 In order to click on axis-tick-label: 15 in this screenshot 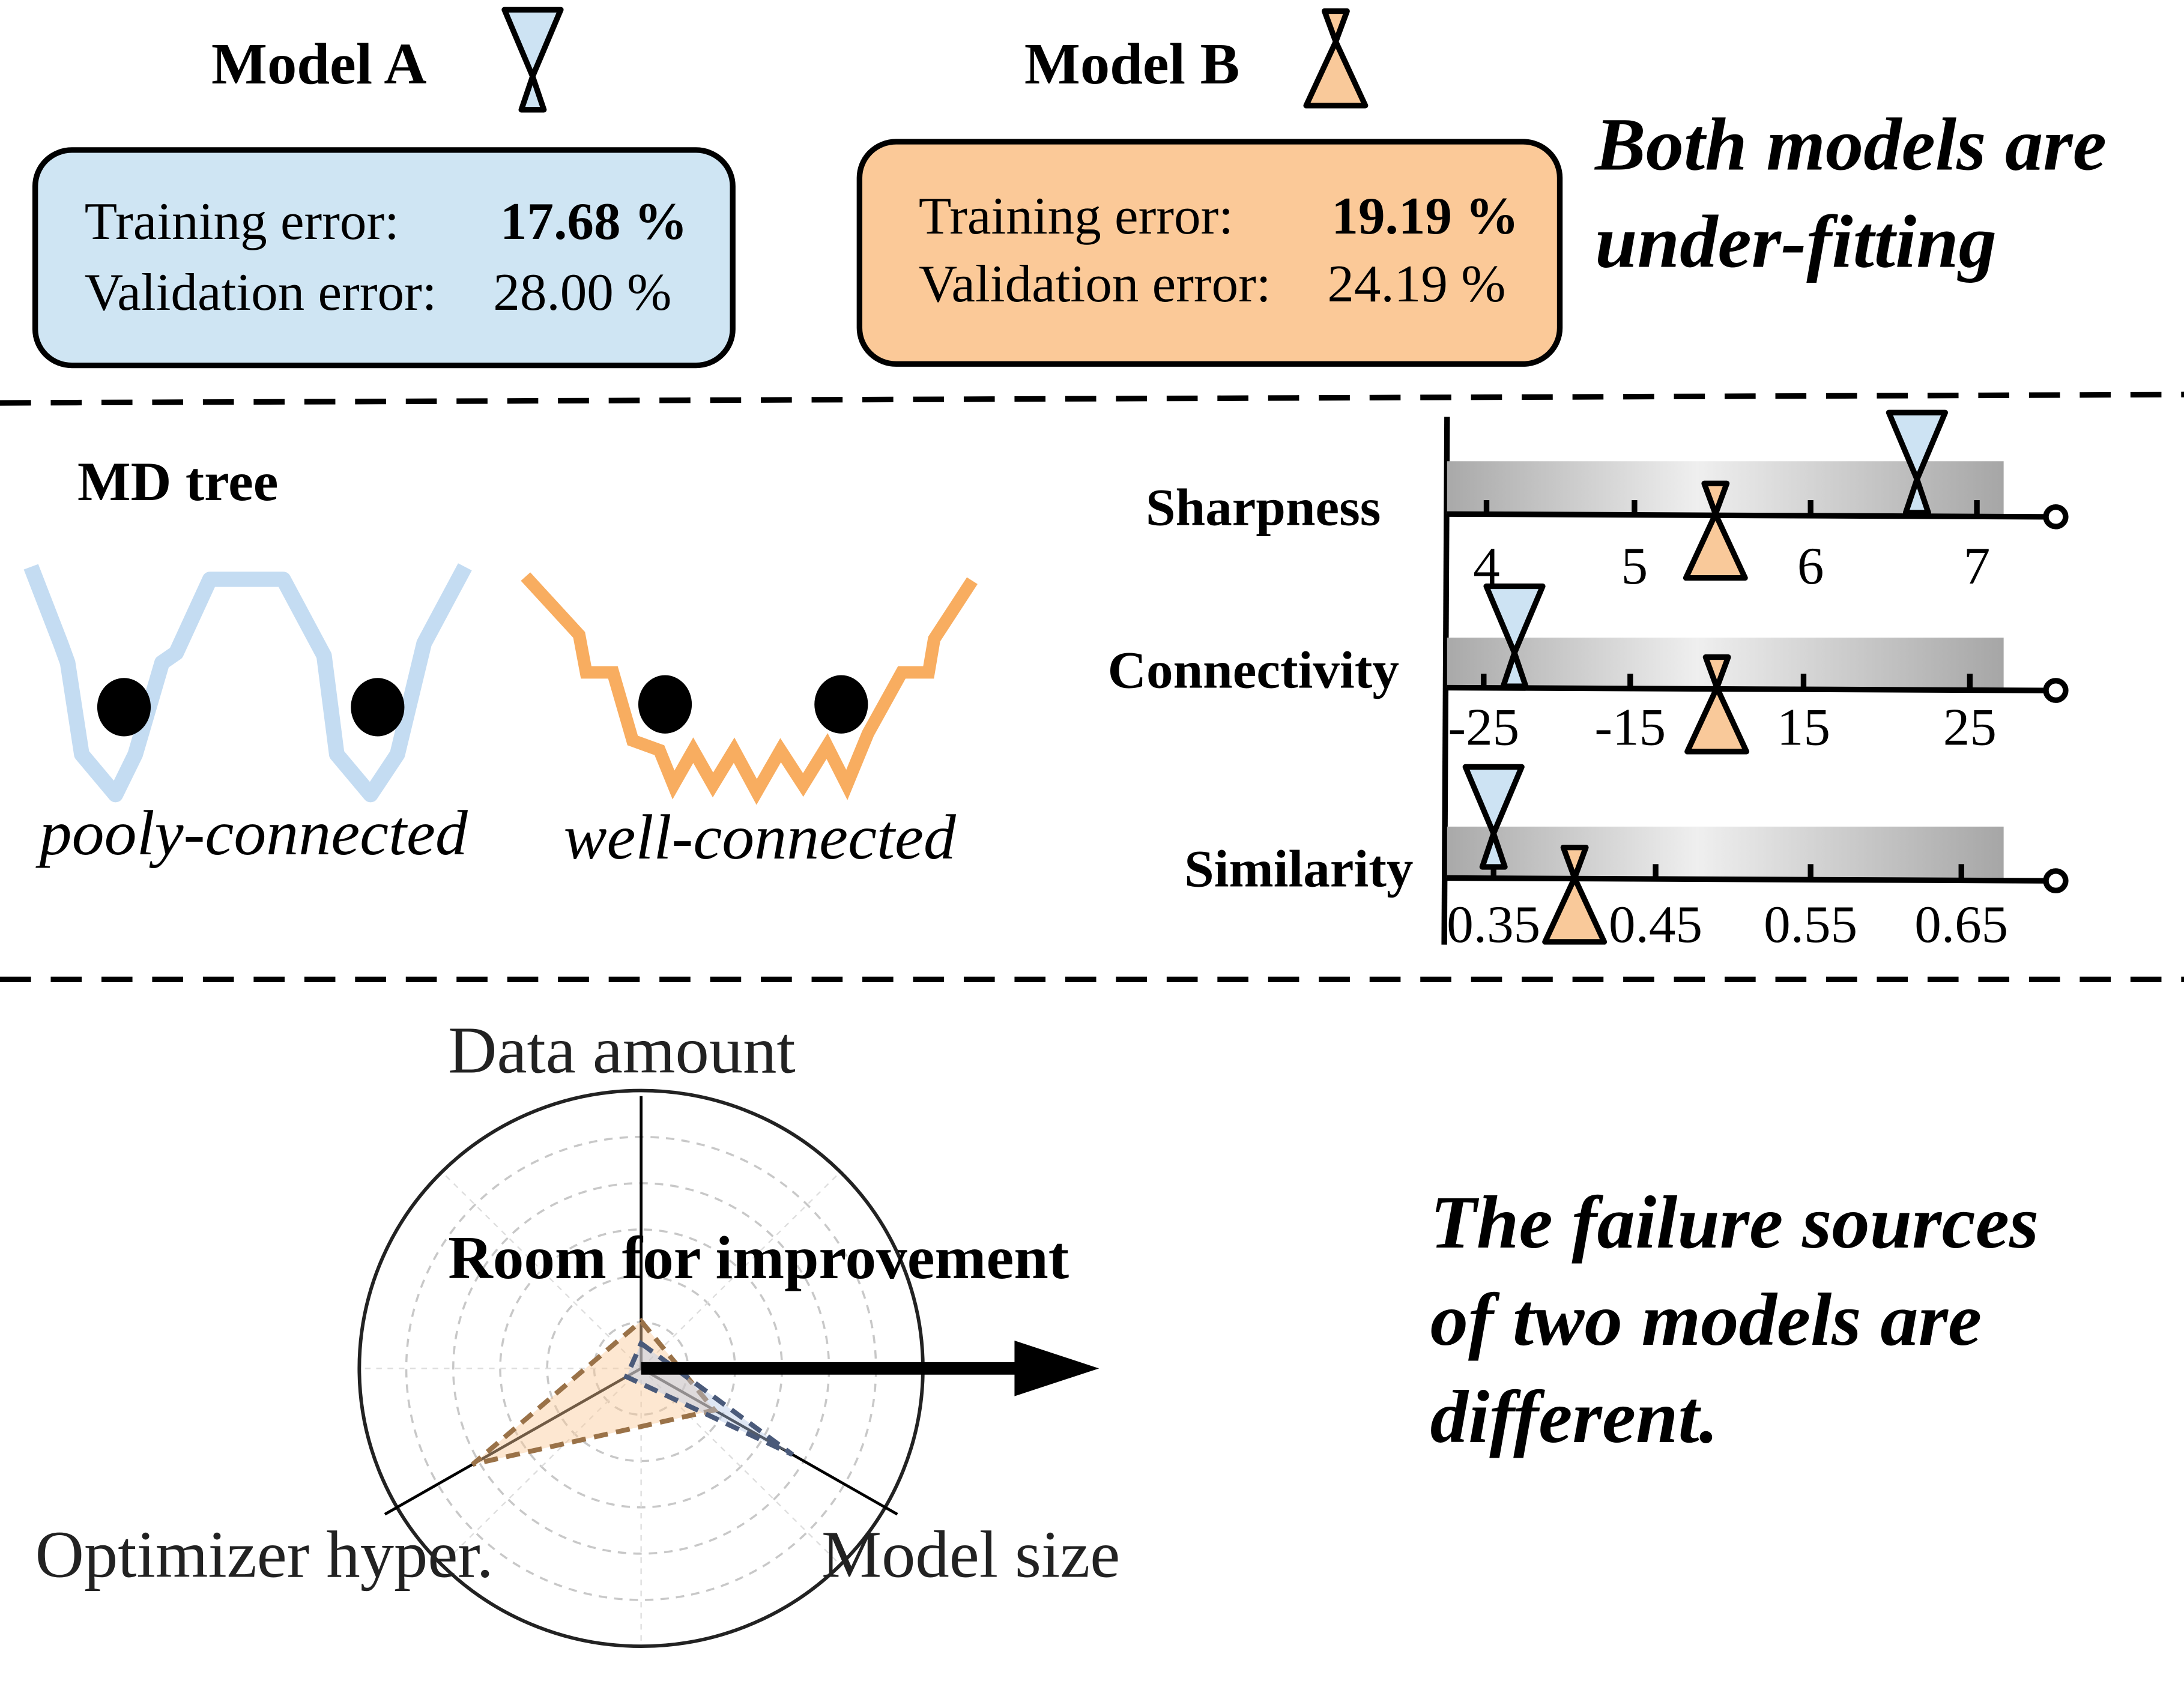, I will do `click(1803, 727)`.